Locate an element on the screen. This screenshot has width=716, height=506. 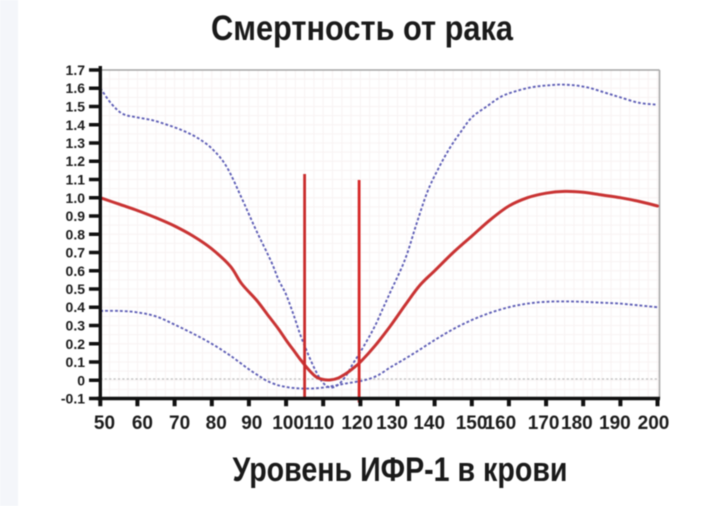
svg-text: 130 is located at coordinates (392, 423).